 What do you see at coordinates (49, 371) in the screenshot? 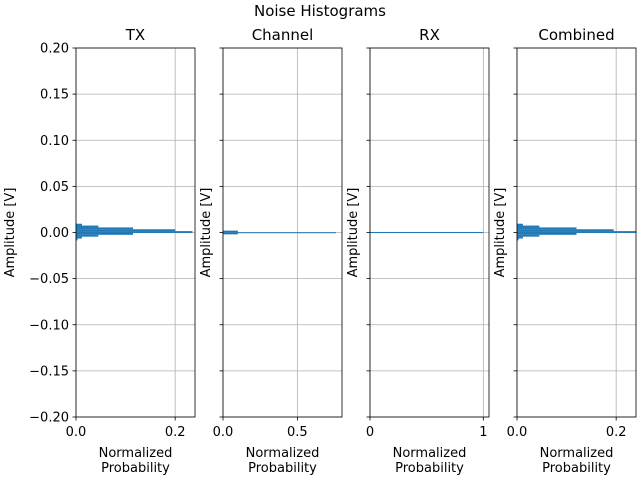
I see `ytick-label: −0.15` at bounding box center [49, 371].